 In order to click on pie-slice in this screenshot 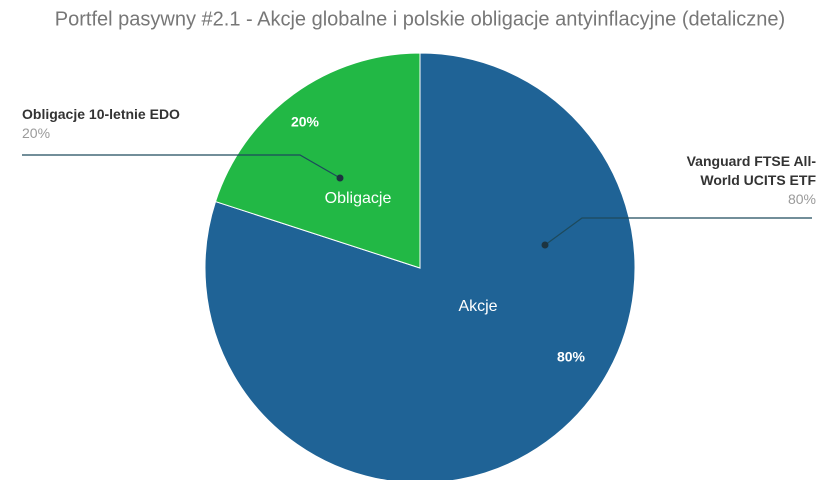, I will do `click(317, 160)`.